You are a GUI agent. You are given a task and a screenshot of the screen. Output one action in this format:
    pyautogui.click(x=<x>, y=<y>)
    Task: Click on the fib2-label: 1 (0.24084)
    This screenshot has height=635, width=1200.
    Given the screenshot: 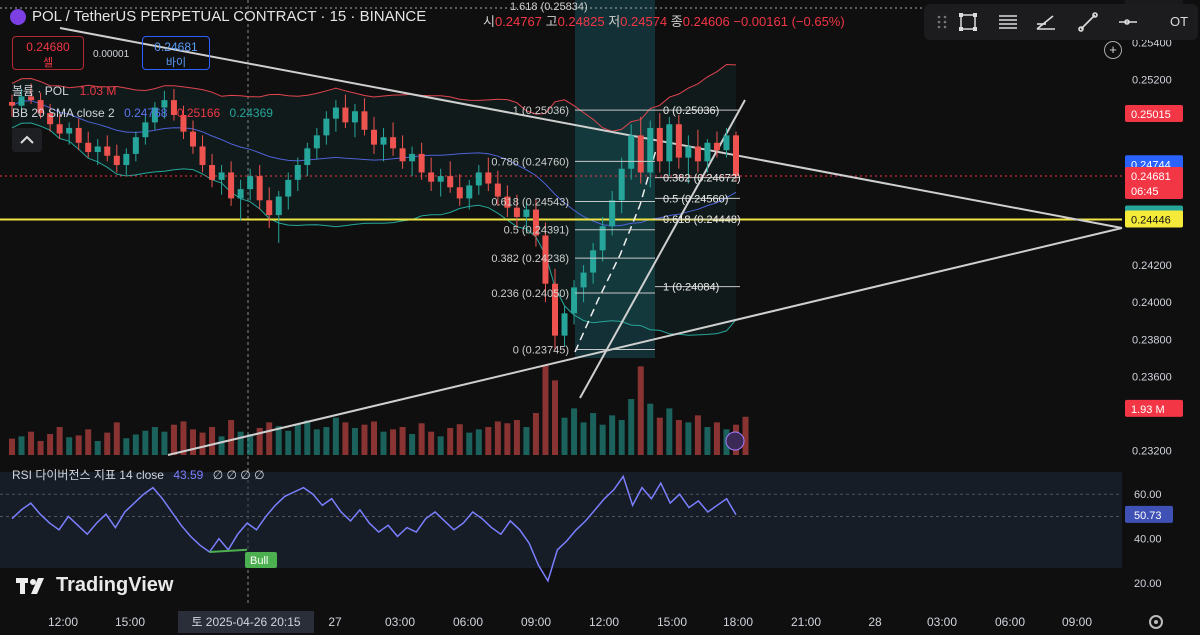 What is the action you would take?
    pyautogui.click(x=691, y=288)
    